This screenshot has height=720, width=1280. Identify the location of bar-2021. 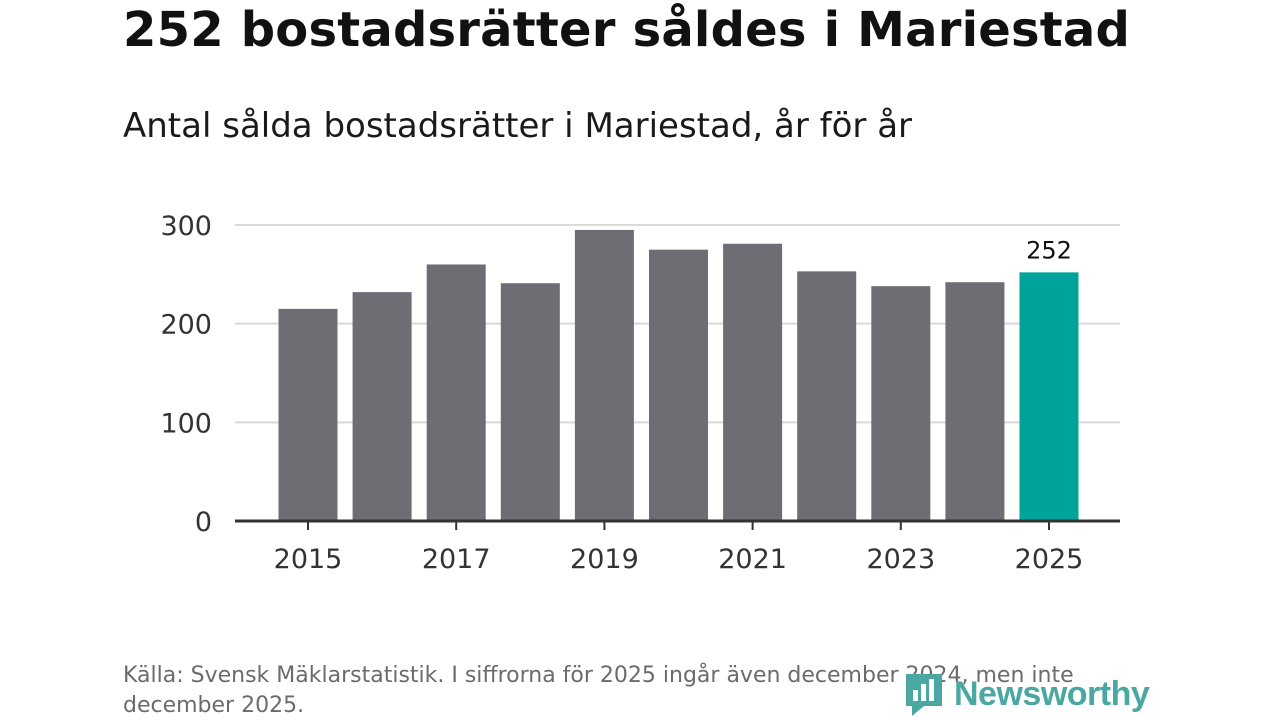
(753, 382).